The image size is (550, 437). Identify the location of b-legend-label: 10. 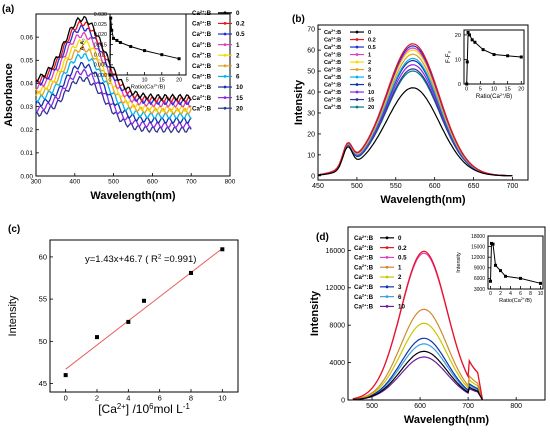
(371, 93).